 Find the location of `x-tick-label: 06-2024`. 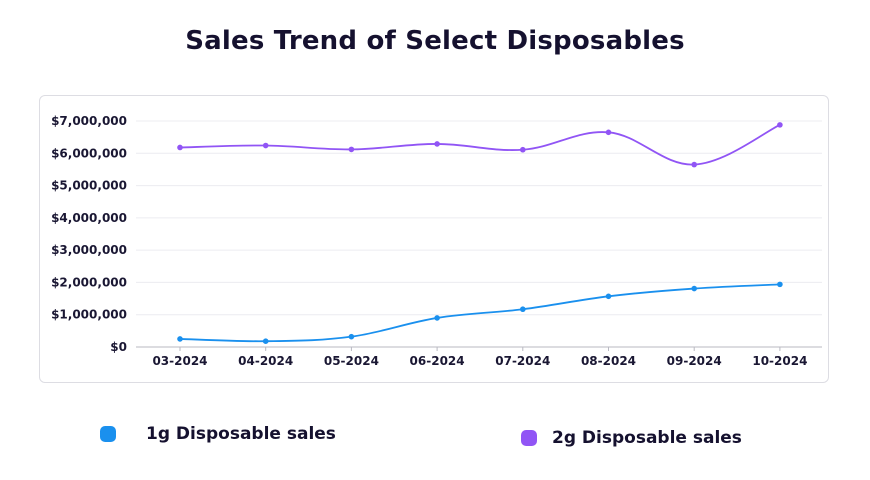

x-tick-label: 06-2024 is located at coordinates (437, 361).